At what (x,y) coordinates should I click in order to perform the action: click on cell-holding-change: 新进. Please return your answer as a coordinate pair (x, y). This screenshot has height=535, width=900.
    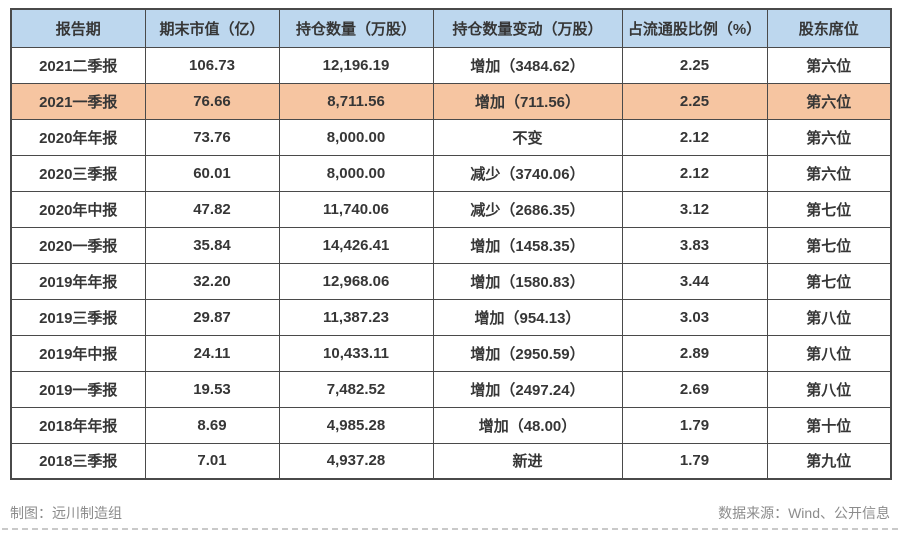
    Looking at the image, I should click on (527, 461).